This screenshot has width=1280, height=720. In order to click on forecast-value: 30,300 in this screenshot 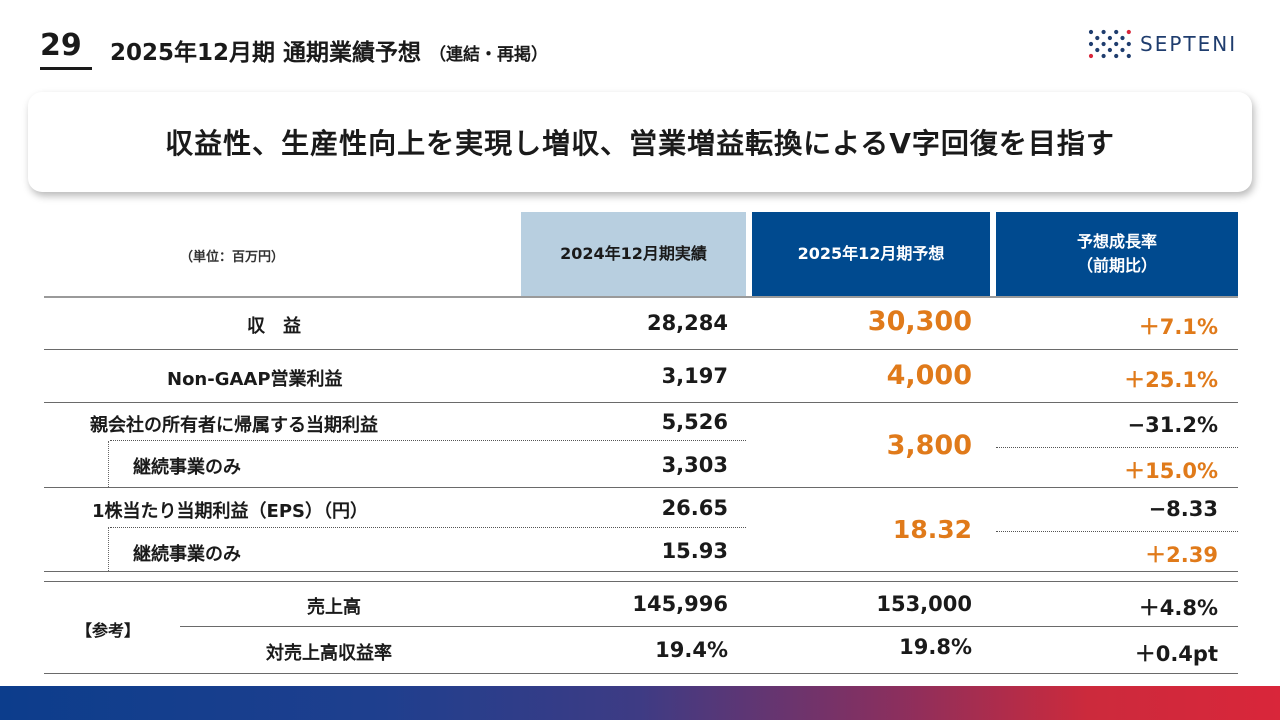, I will do `click(919, 321)`.